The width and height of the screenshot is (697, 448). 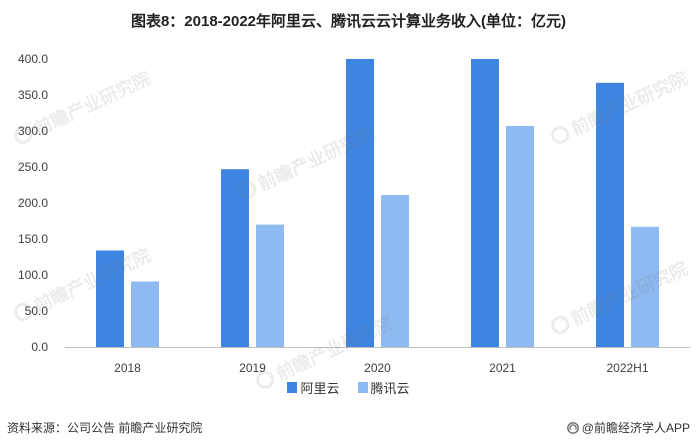 I want to click on brand-credit: @前瞻经济学人APP, so click(x=628, y=427).